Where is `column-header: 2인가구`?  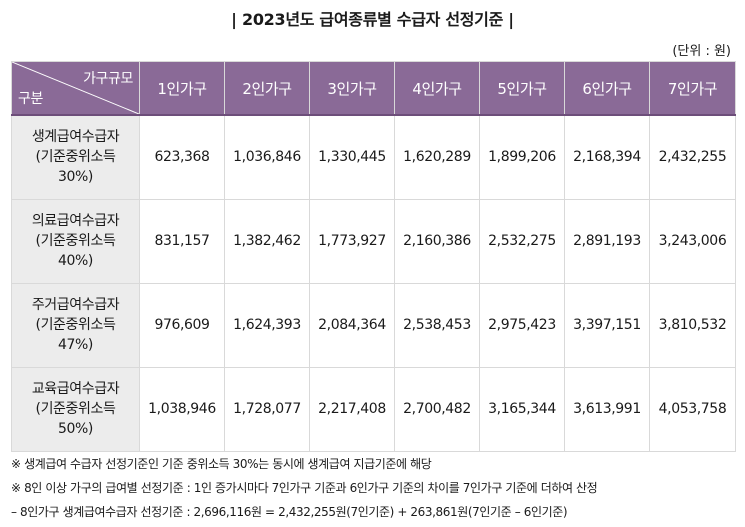 column-header: 2인가구 is located at coordinates (267, 88).